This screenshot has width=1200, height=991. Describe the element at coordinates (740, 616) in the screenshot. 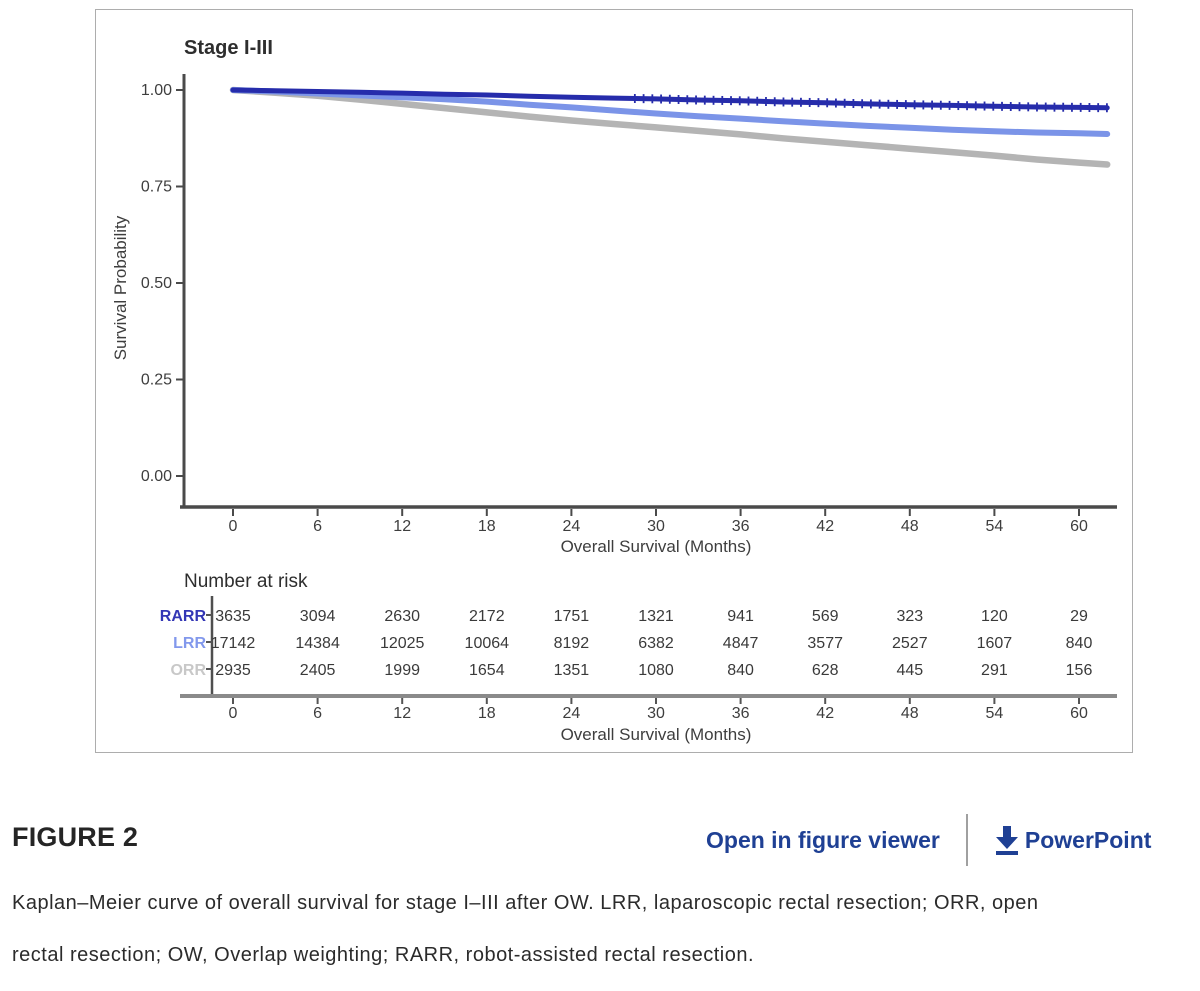

I see `svg-text: 941` at that location.